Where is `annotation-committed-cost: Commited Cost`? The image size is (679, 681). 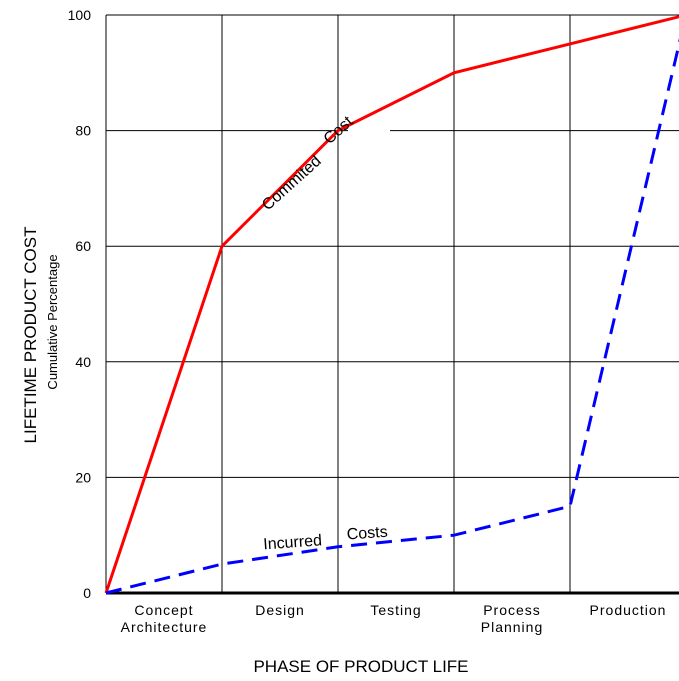 annotation-committed-cost: Commited Cost is located at coordinates (308, 163).